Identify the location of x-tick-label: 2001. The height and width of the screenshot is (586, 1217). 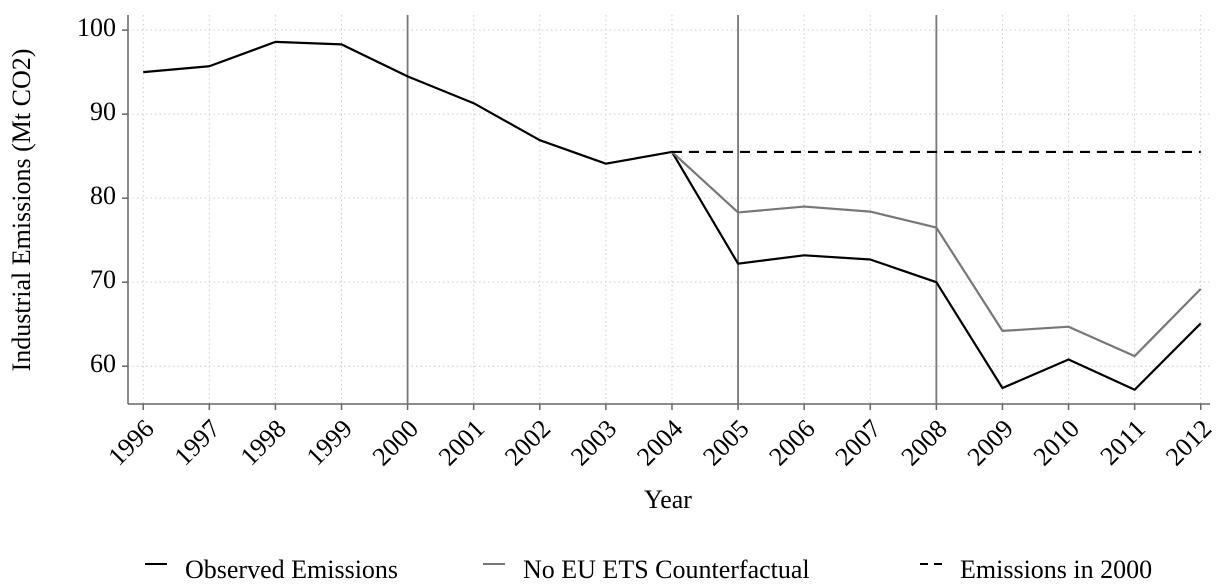
(461, 442).